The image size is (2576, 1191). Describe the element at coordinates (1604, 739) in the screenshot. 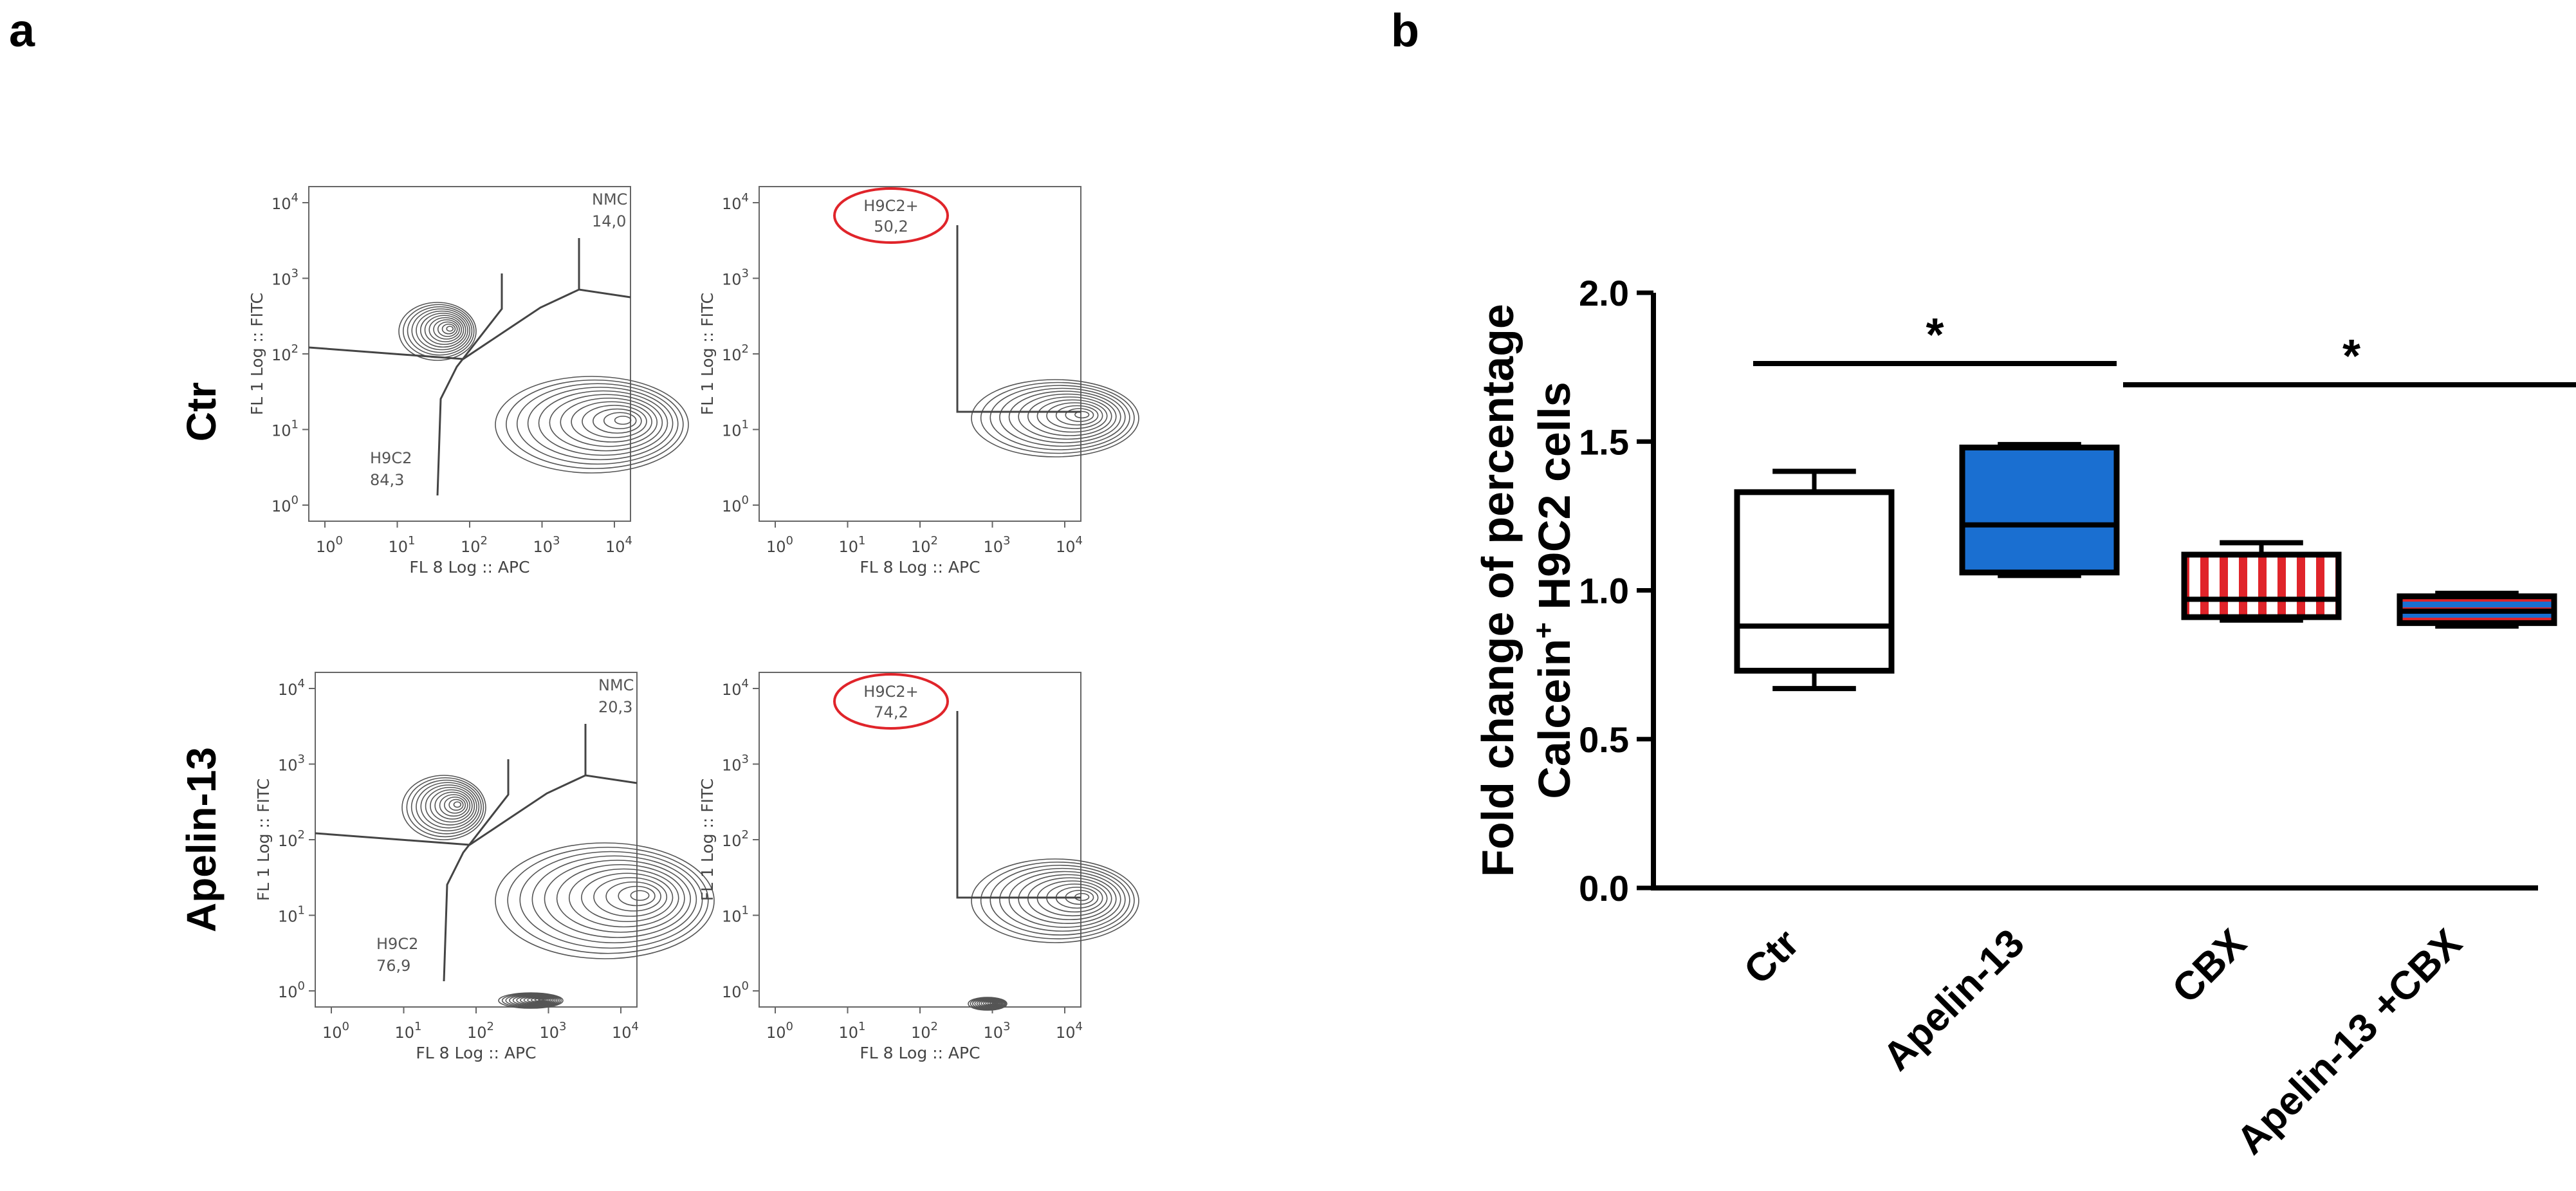

I see `y-tick-label: 0.5` at that location.